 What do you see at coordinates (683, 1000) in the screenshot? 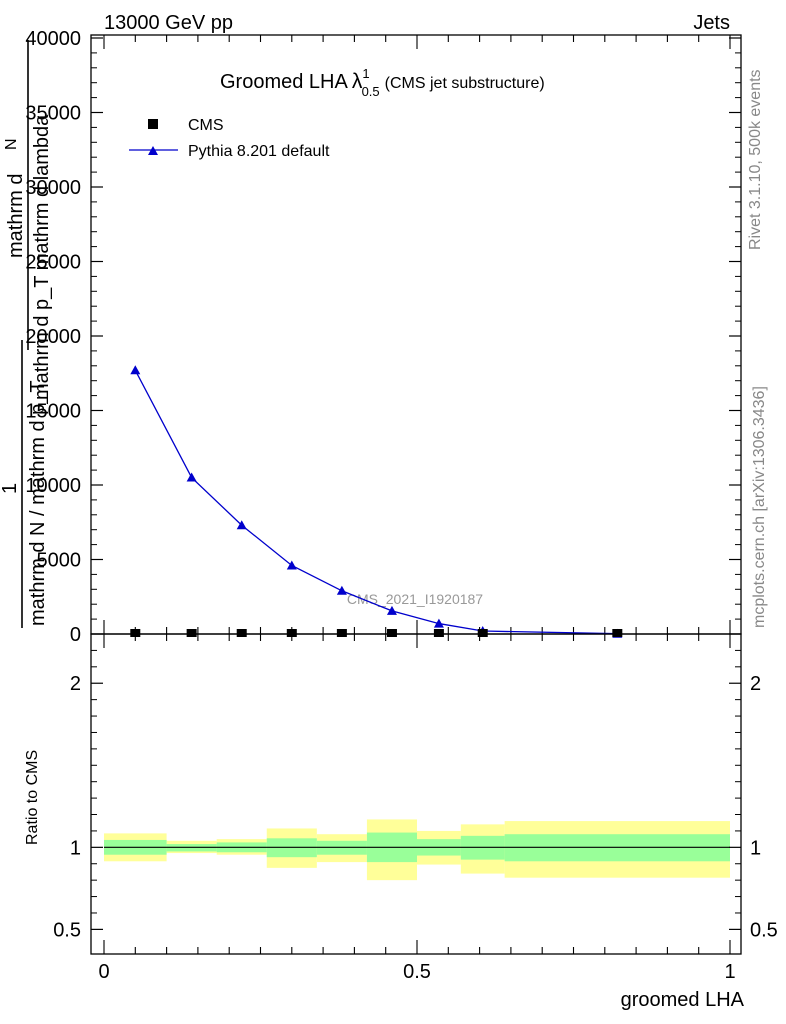
I see `x-axis-label: groomed LHA` at bounding box center [683, 1000].